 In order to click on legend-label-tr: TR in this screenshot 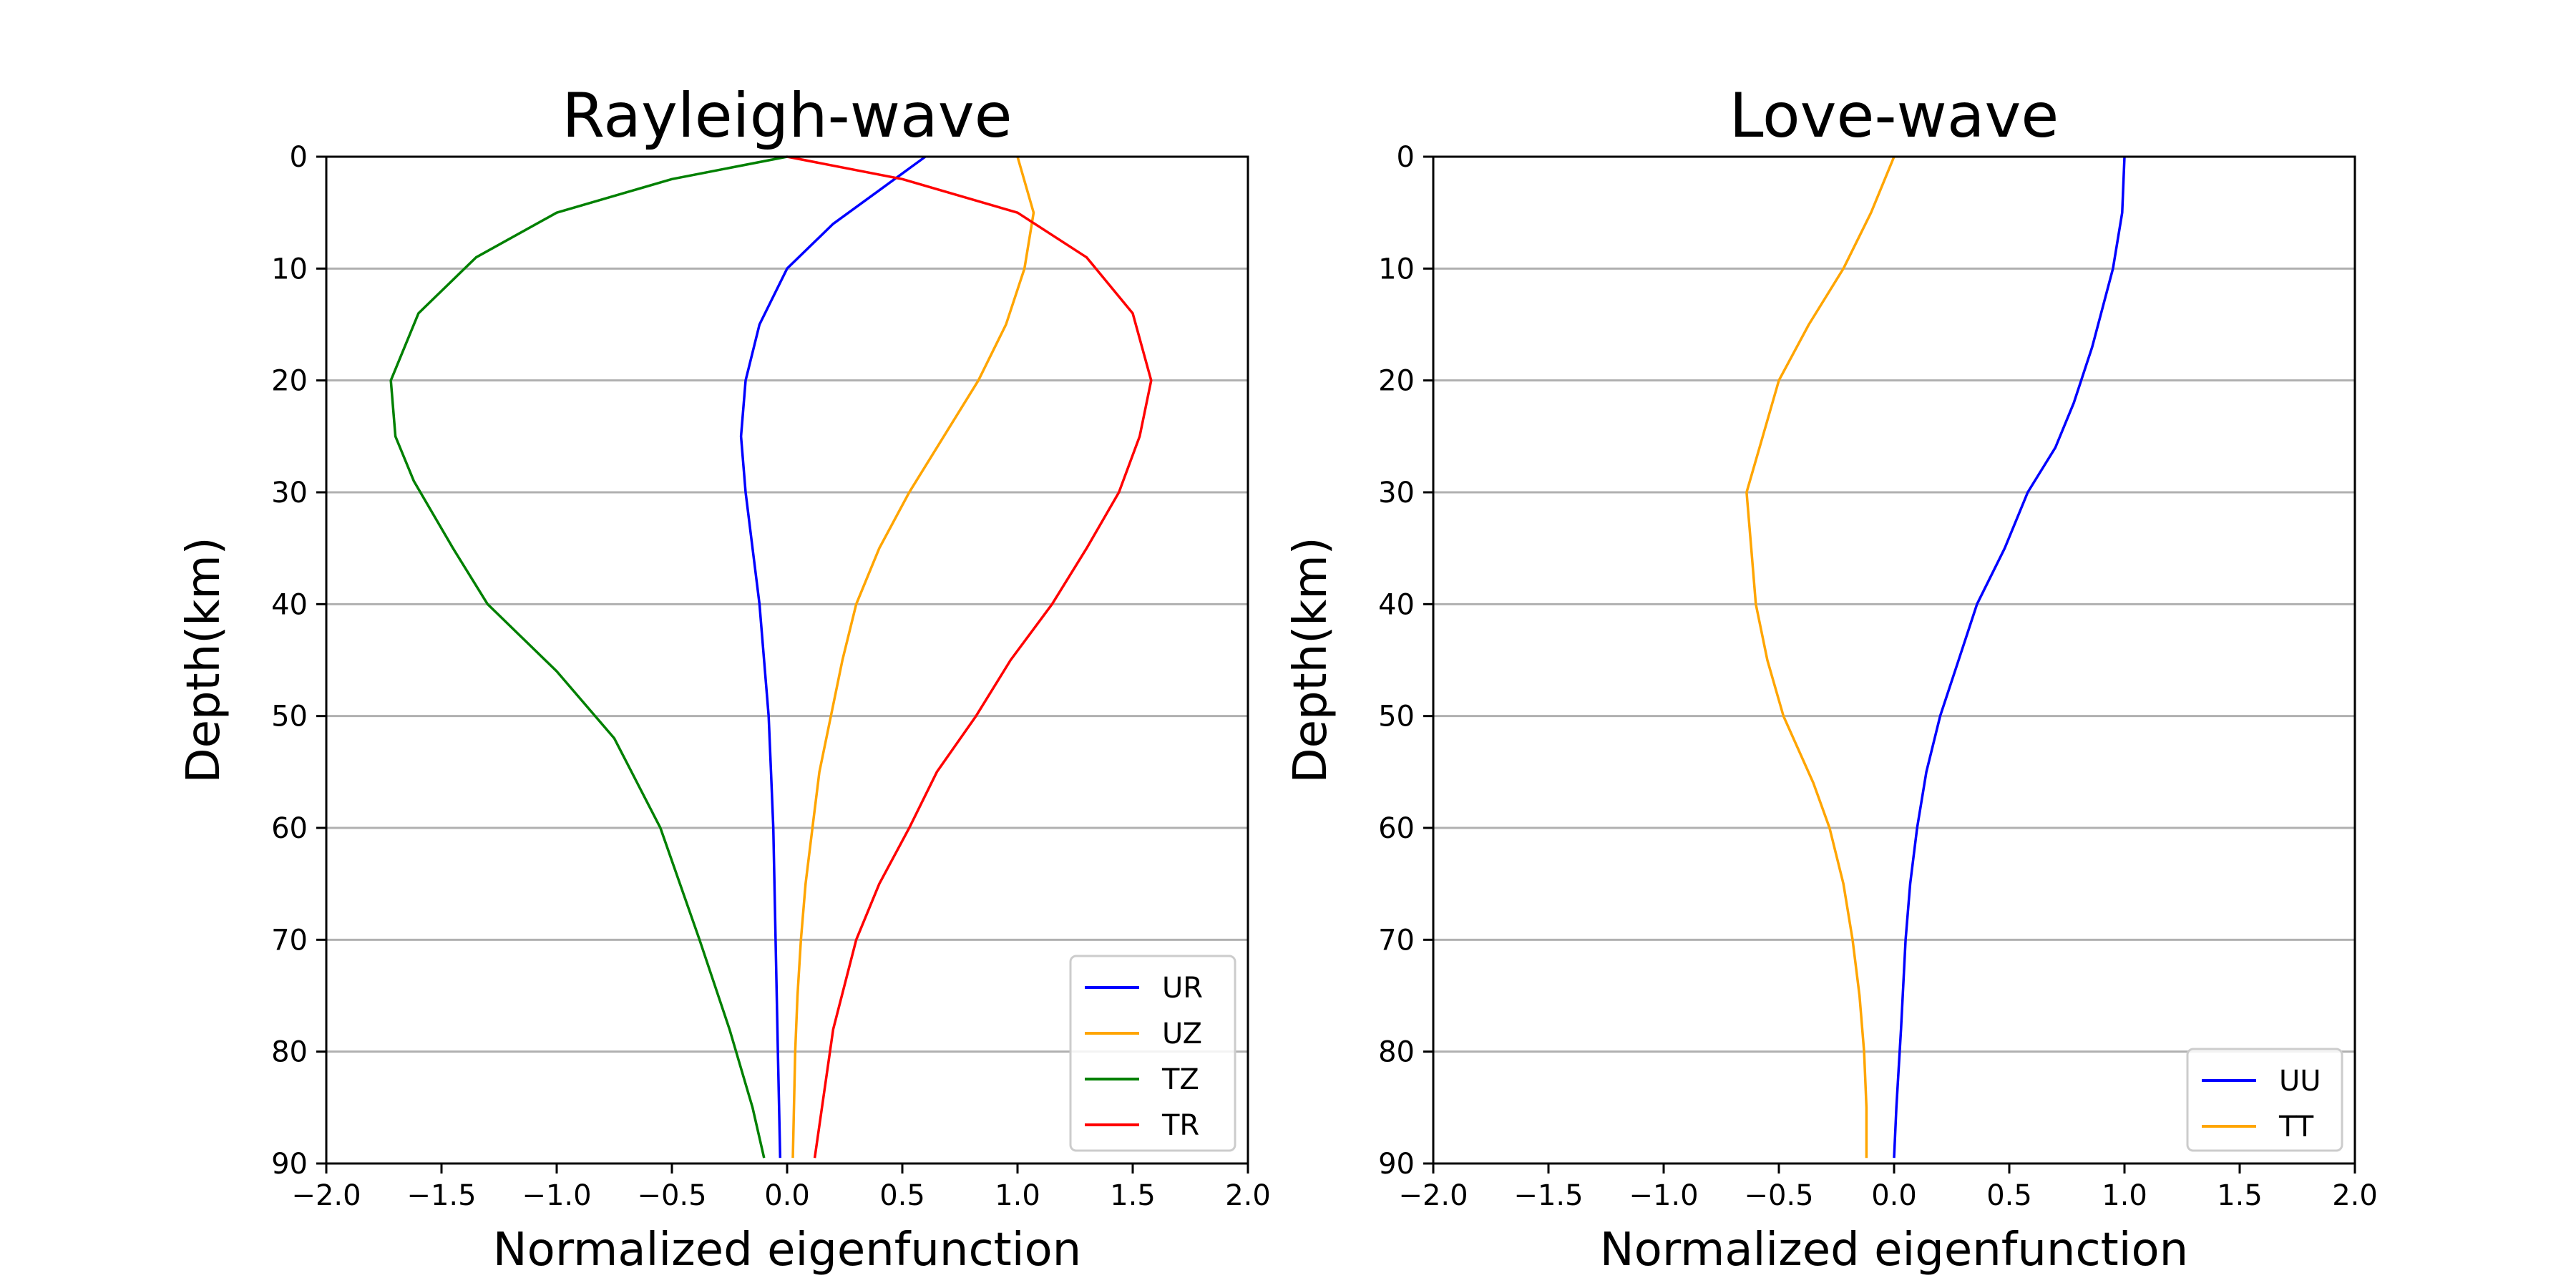, I will do `click(1180, 1125)`.